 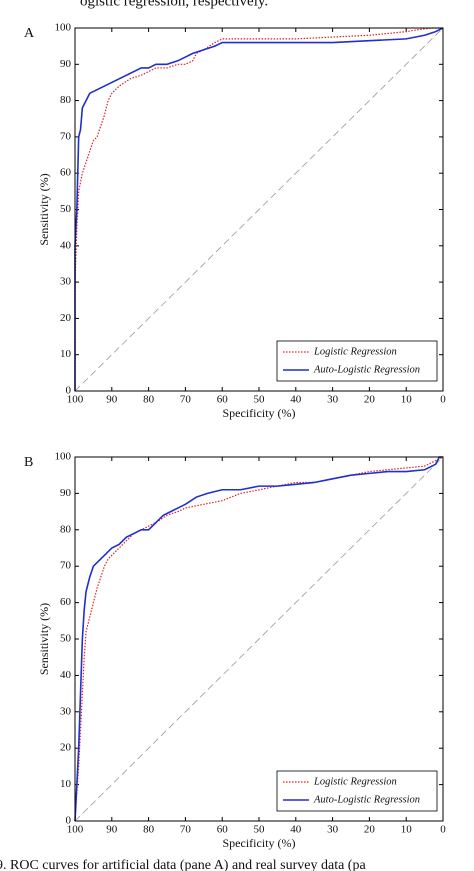 I want to click on text-above: ogistic regression, respectively., so click(x=174, y=4).